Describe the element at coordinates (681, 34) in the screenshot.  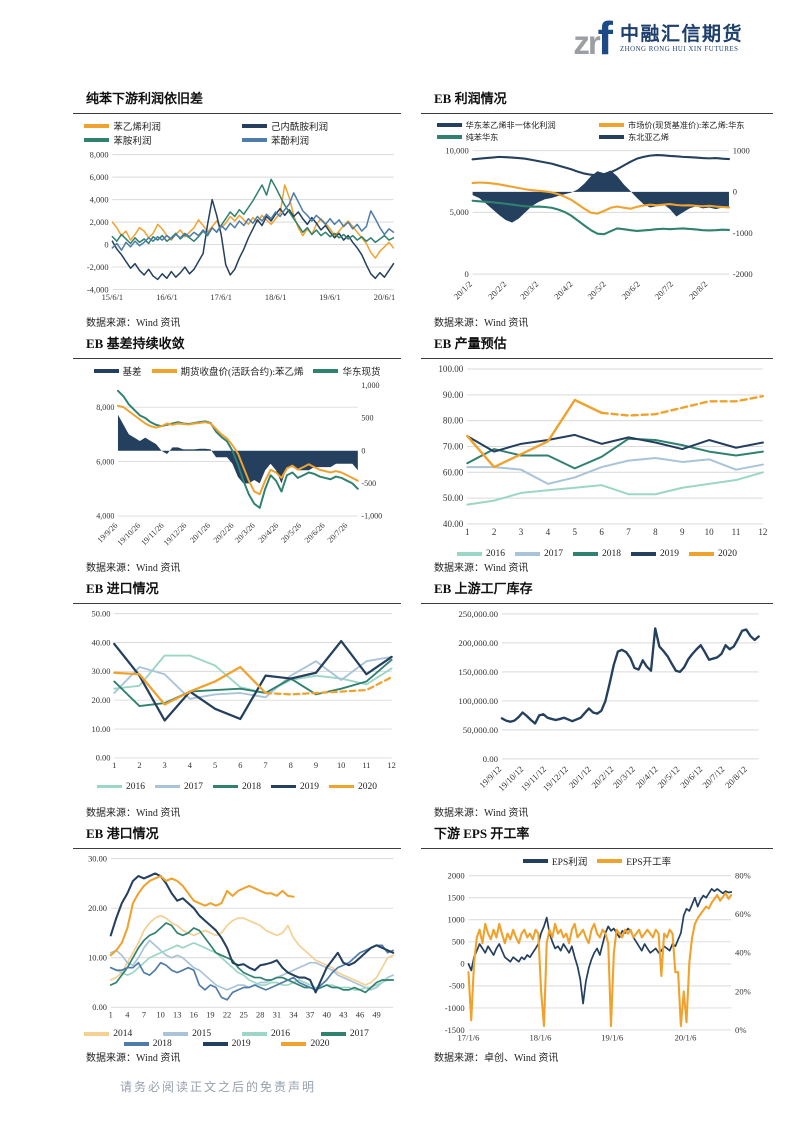
I see `company-name-cn: 中融汇信期货` at that location.